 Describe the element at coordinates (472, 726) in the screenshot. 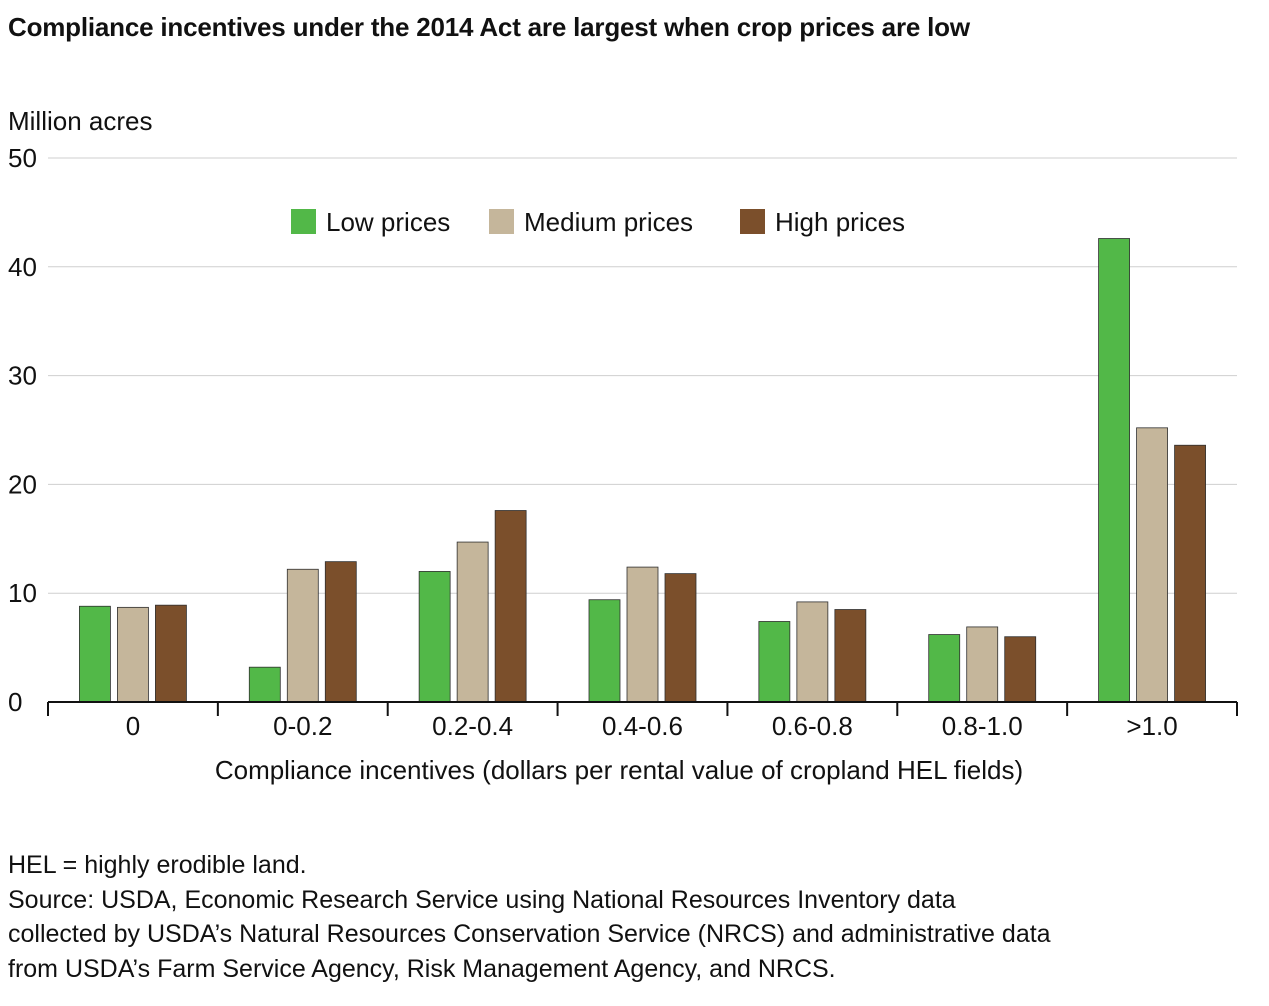

I see `x-tick-label: 0.2-0.4` at that location.